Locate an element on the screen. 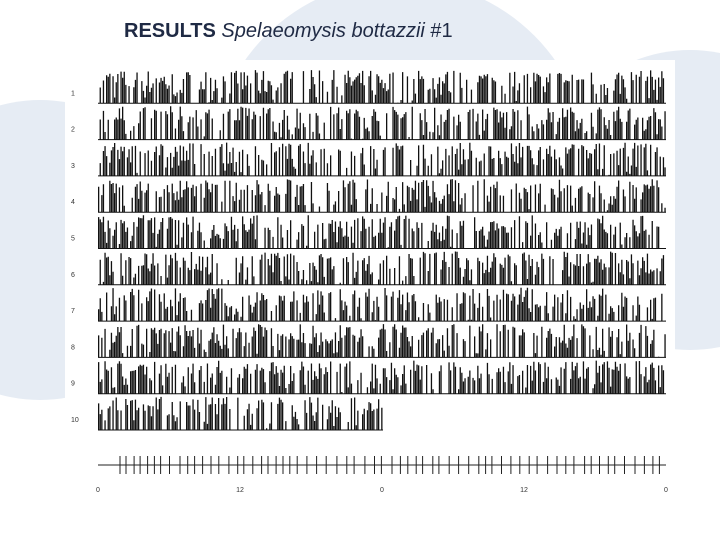  row-label: 8 is located at coordinates (73, 347).